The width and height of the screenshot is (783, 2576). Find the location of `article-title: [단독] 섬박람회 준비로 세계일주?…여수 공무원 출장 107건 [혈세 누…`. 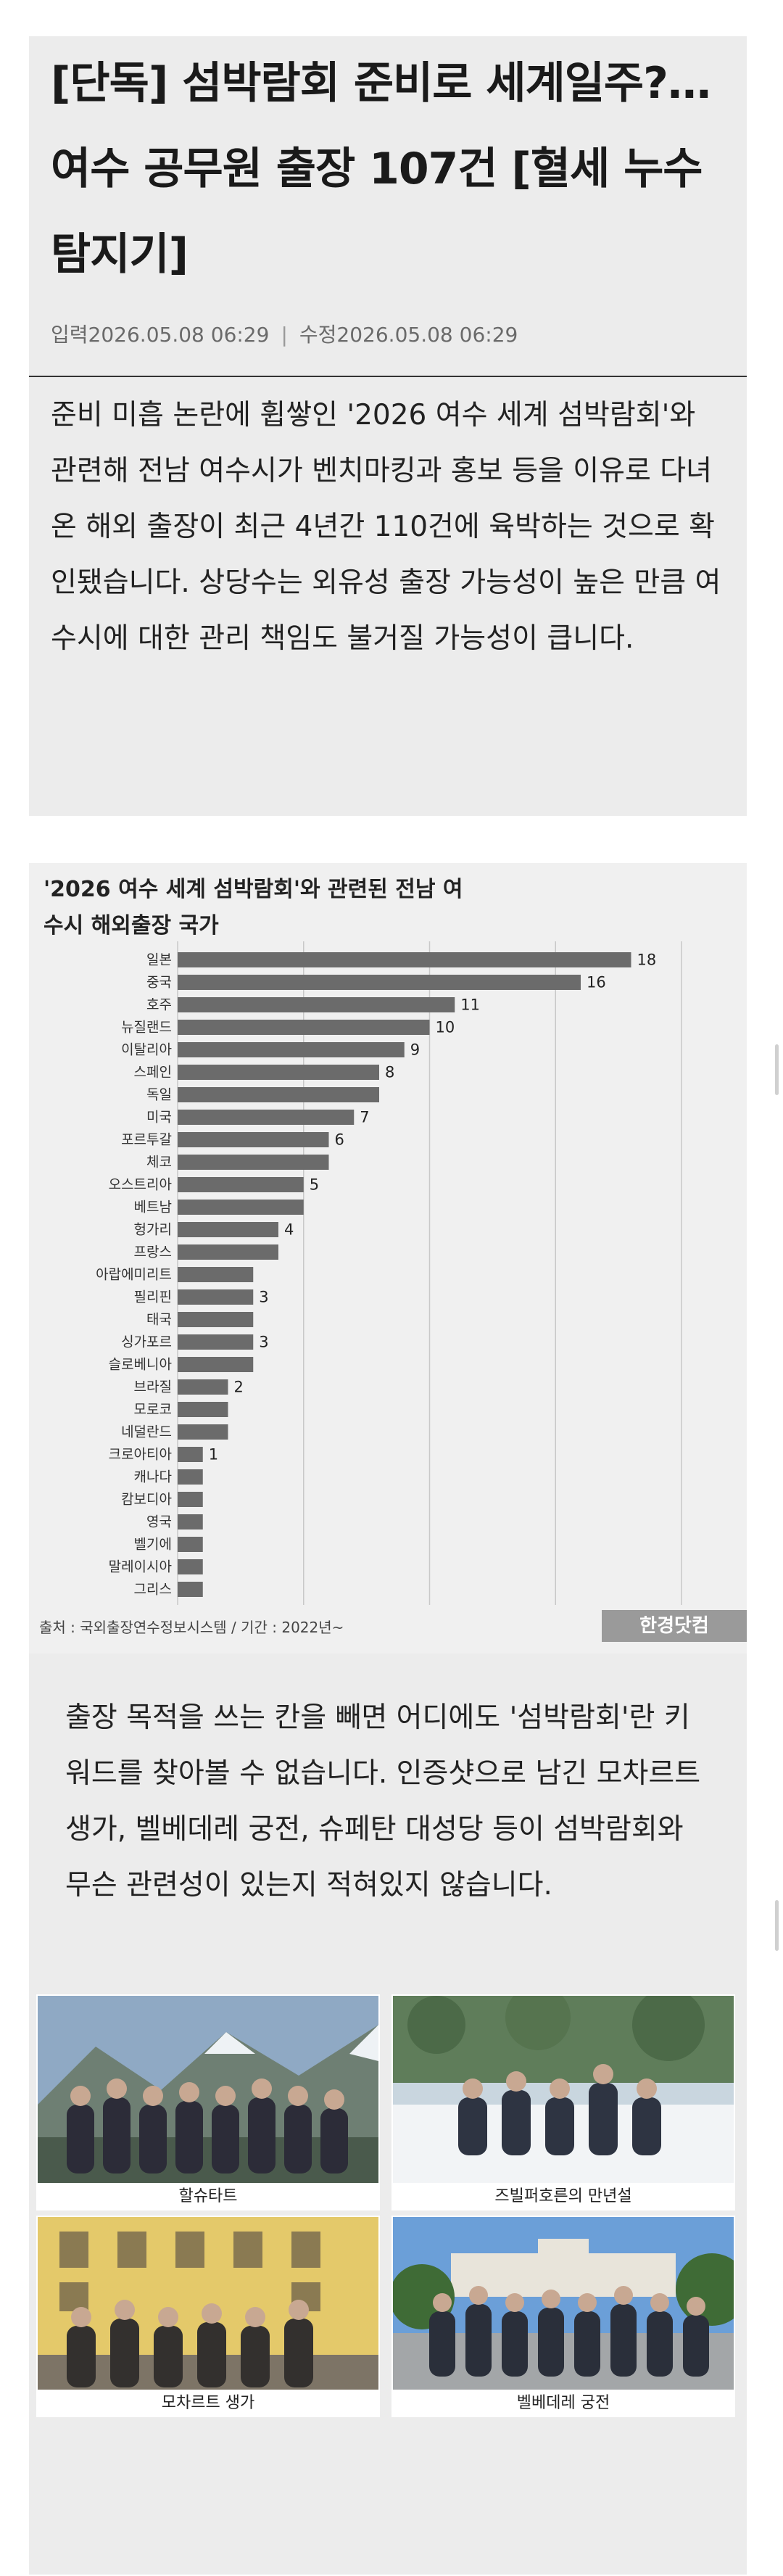

article-title: [단독] 섬박람회 준비로 세계일주?…여수 공무원 출장 107건 [혈세 누… is located at coordinates (381, 169).